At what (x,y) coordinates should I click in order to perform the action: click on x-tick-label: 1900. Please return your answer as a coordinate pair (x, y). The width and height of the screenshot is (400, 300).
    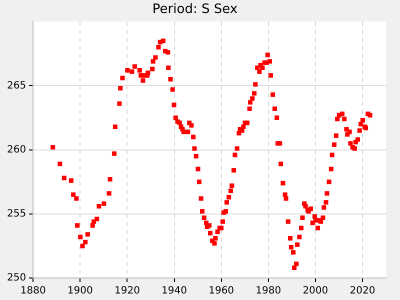
    Looking at the image, I should click on (80, 291).